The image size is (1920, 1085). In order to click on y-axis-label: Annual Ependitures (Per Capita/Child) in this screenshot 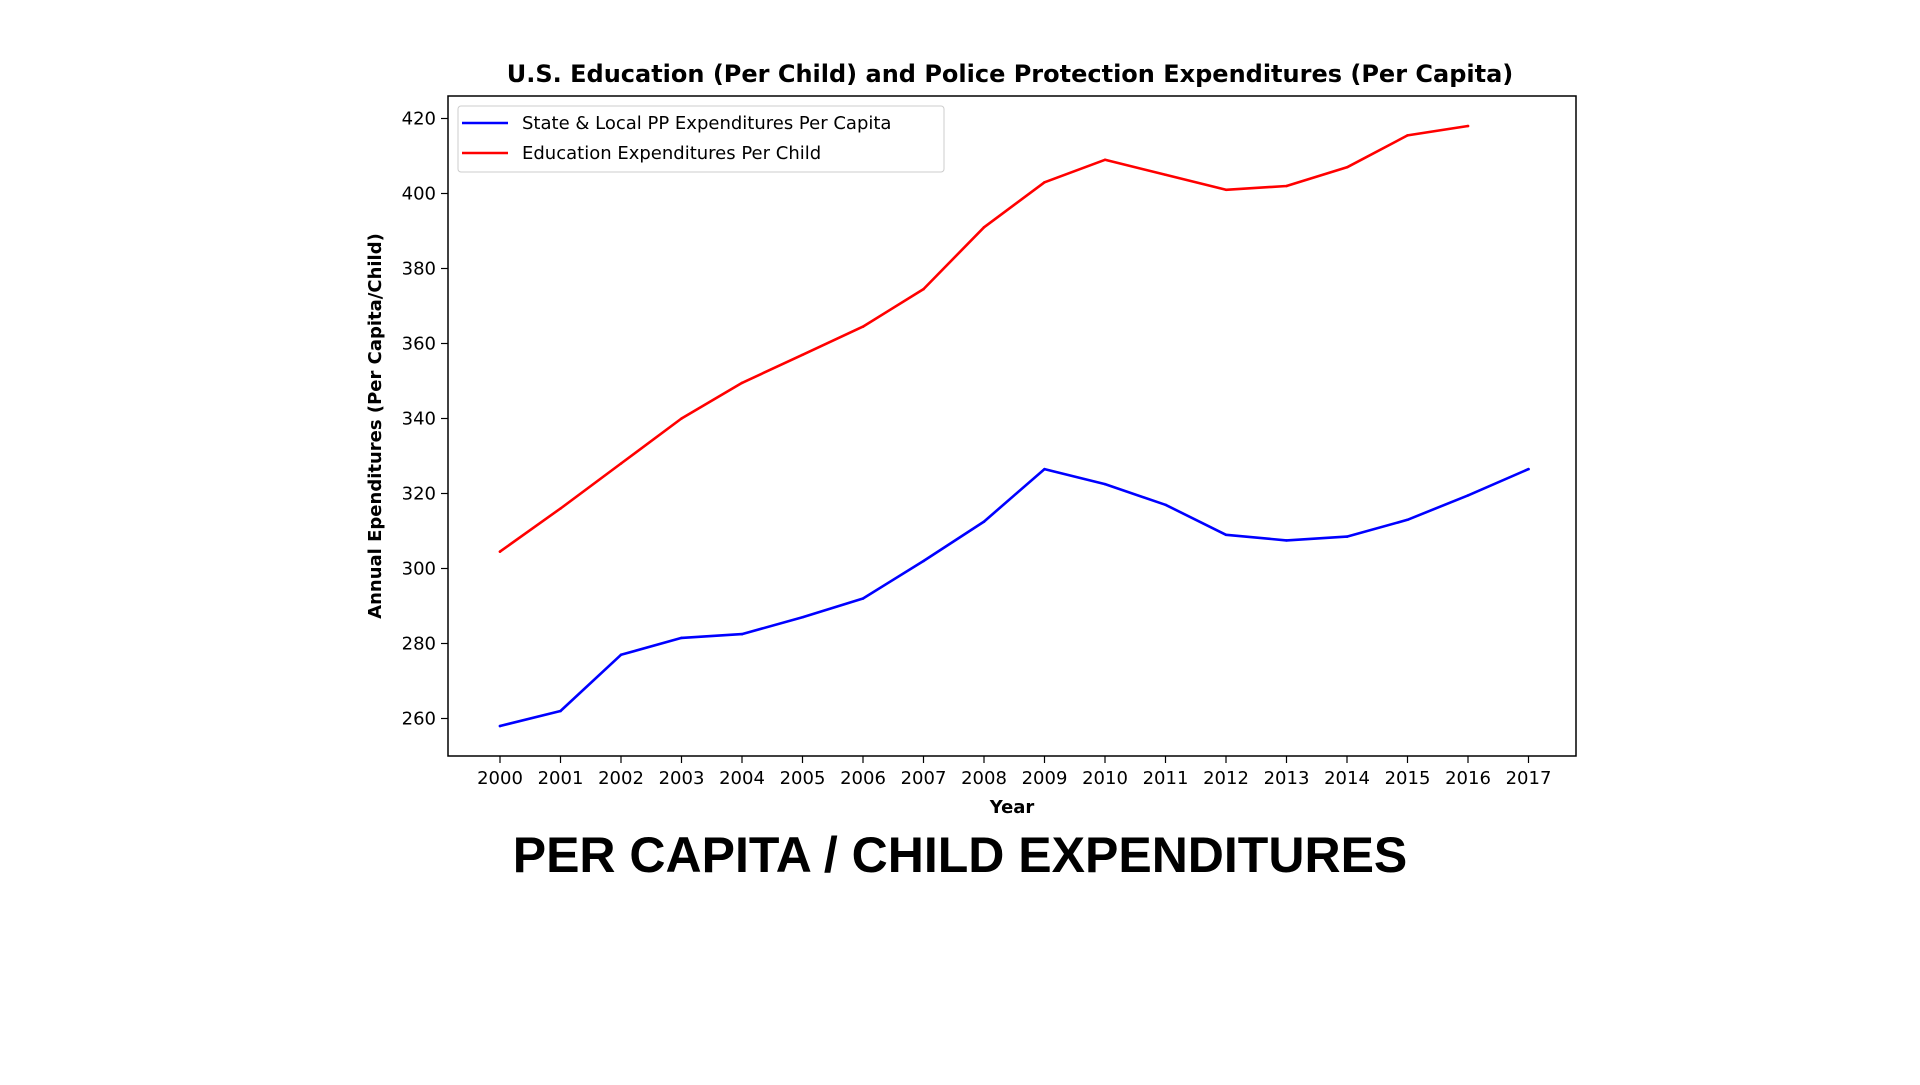, I will do `click(375, 426)`.